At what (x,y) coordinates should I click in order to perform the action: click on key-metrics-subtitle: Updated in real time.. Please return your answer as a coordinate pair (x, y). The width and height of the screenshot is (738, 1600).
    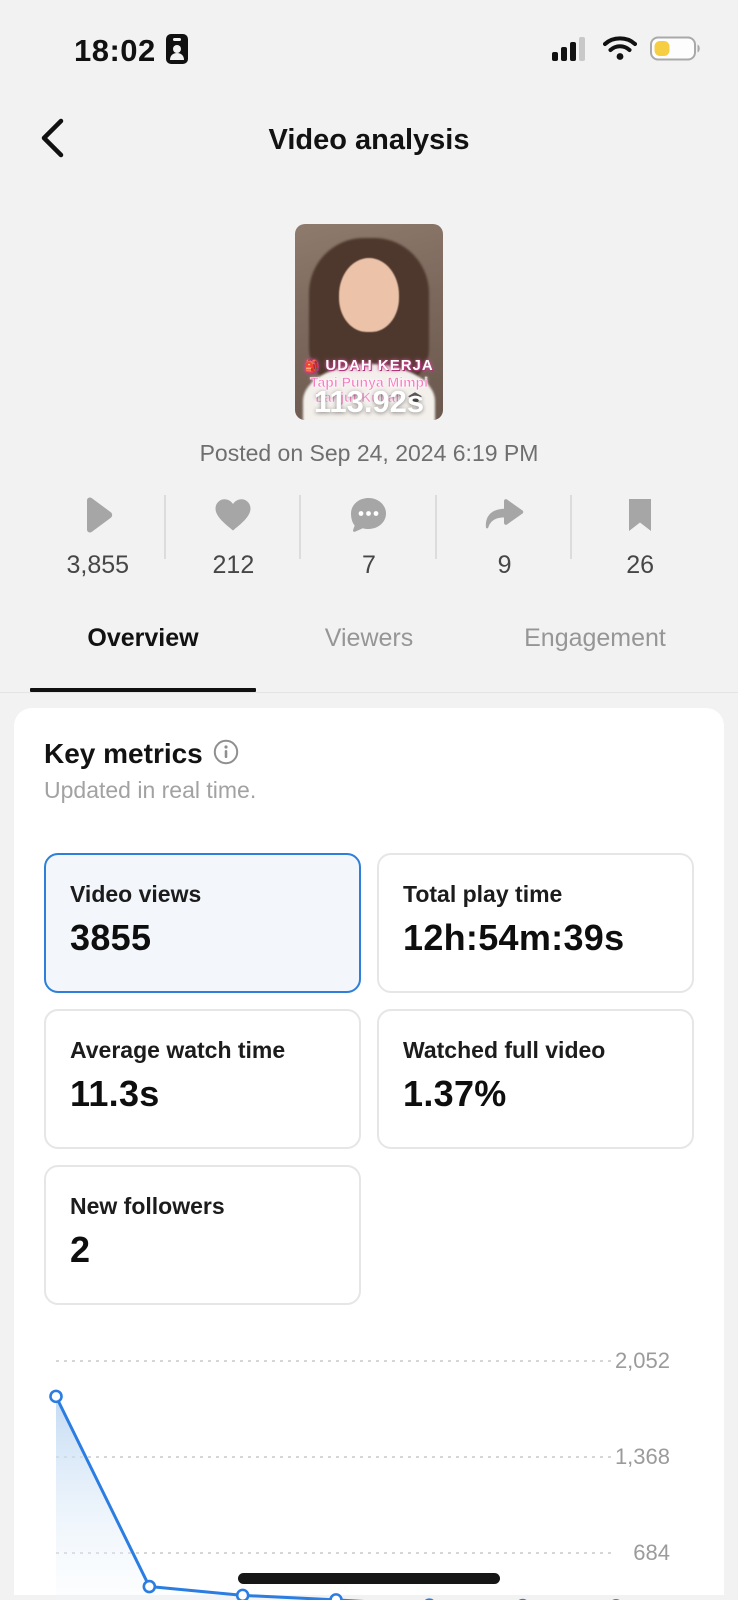
    Looking at the image, I should click on (150, 790).